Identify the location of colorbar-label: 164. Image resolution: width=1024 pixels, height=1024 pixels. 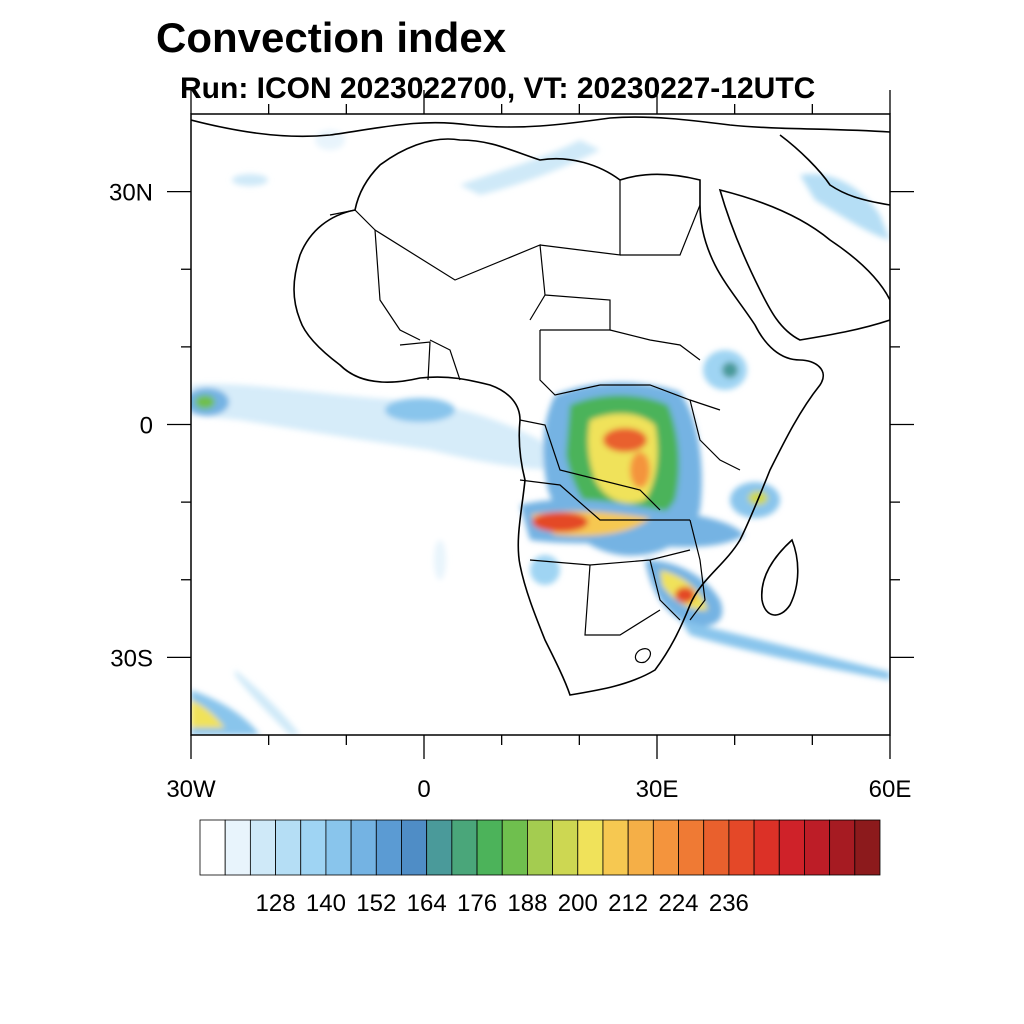
(427, 903).